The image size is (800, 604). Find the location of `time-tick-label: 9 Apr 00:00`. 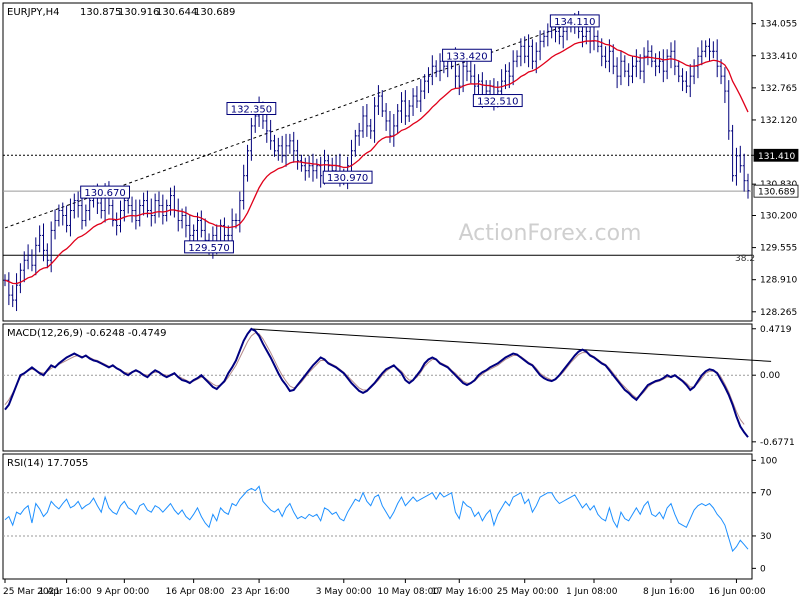

time-tick-label: 9 Apr 00:00 is located at coordinates (122, 592).